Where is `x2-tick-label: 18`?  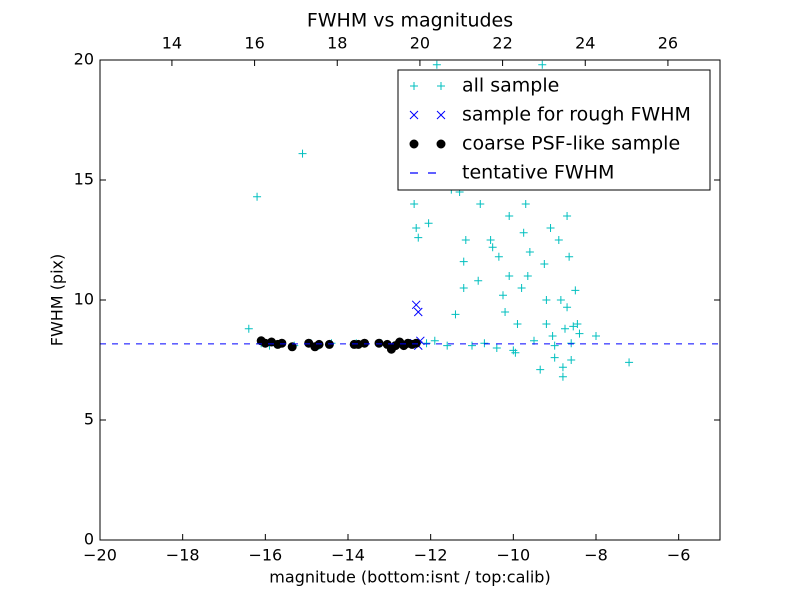
x2-tick-label: 18 is located at coordinates (337, 43).